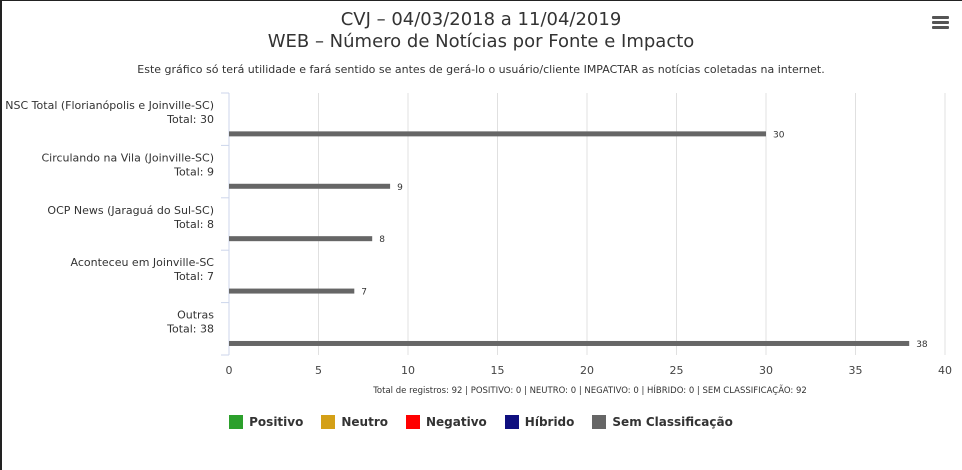  What do you see at coordinates (364, 422) in the screenshot?
I see `legend-label: Neutro` at bounding box center [364, 422].